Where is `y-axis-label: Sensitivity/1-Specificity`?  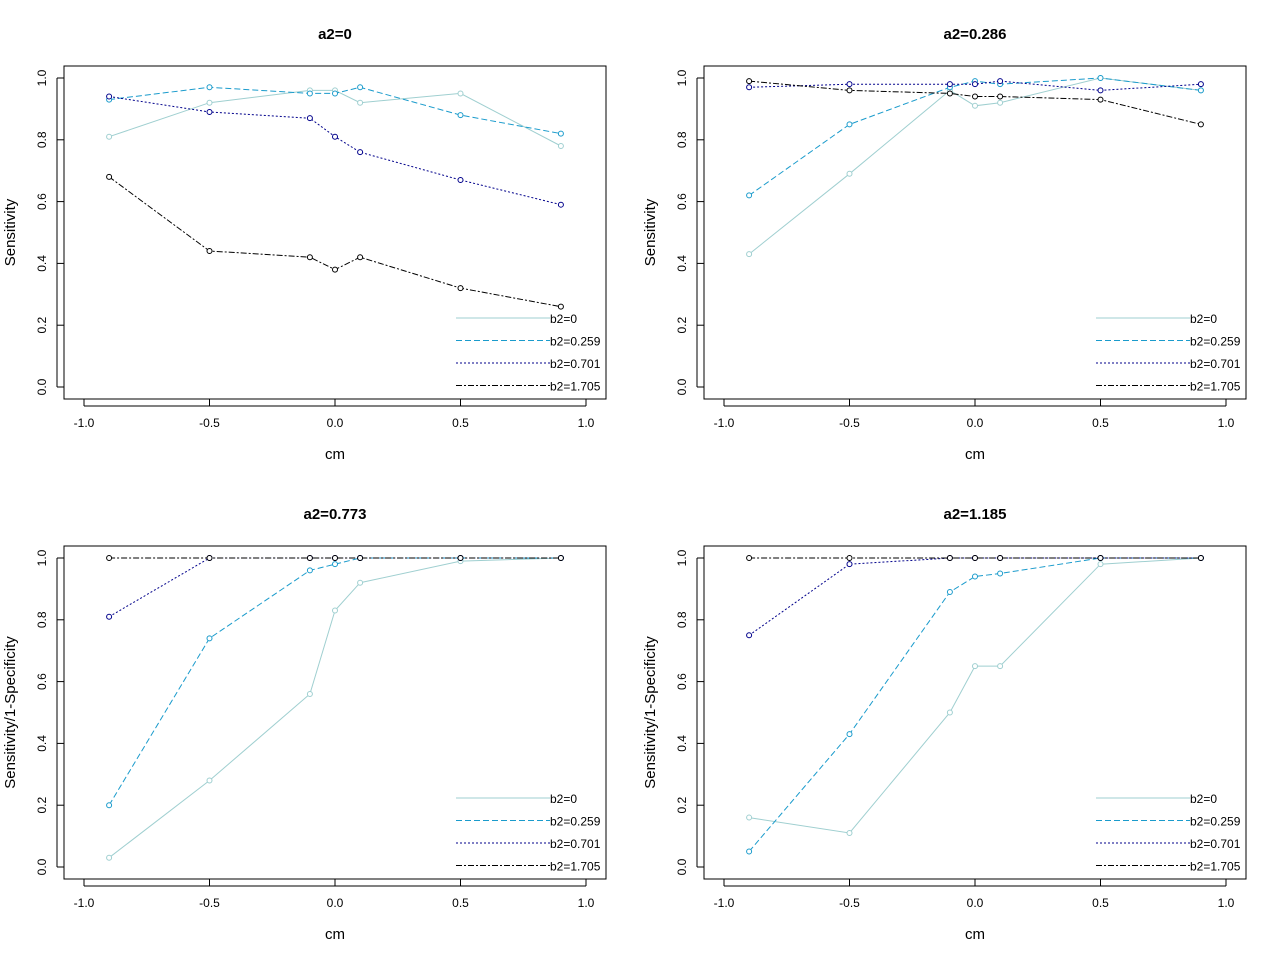 y-axis-label: Sensitivity/1-Specificity is located at coordinates (650, 712).